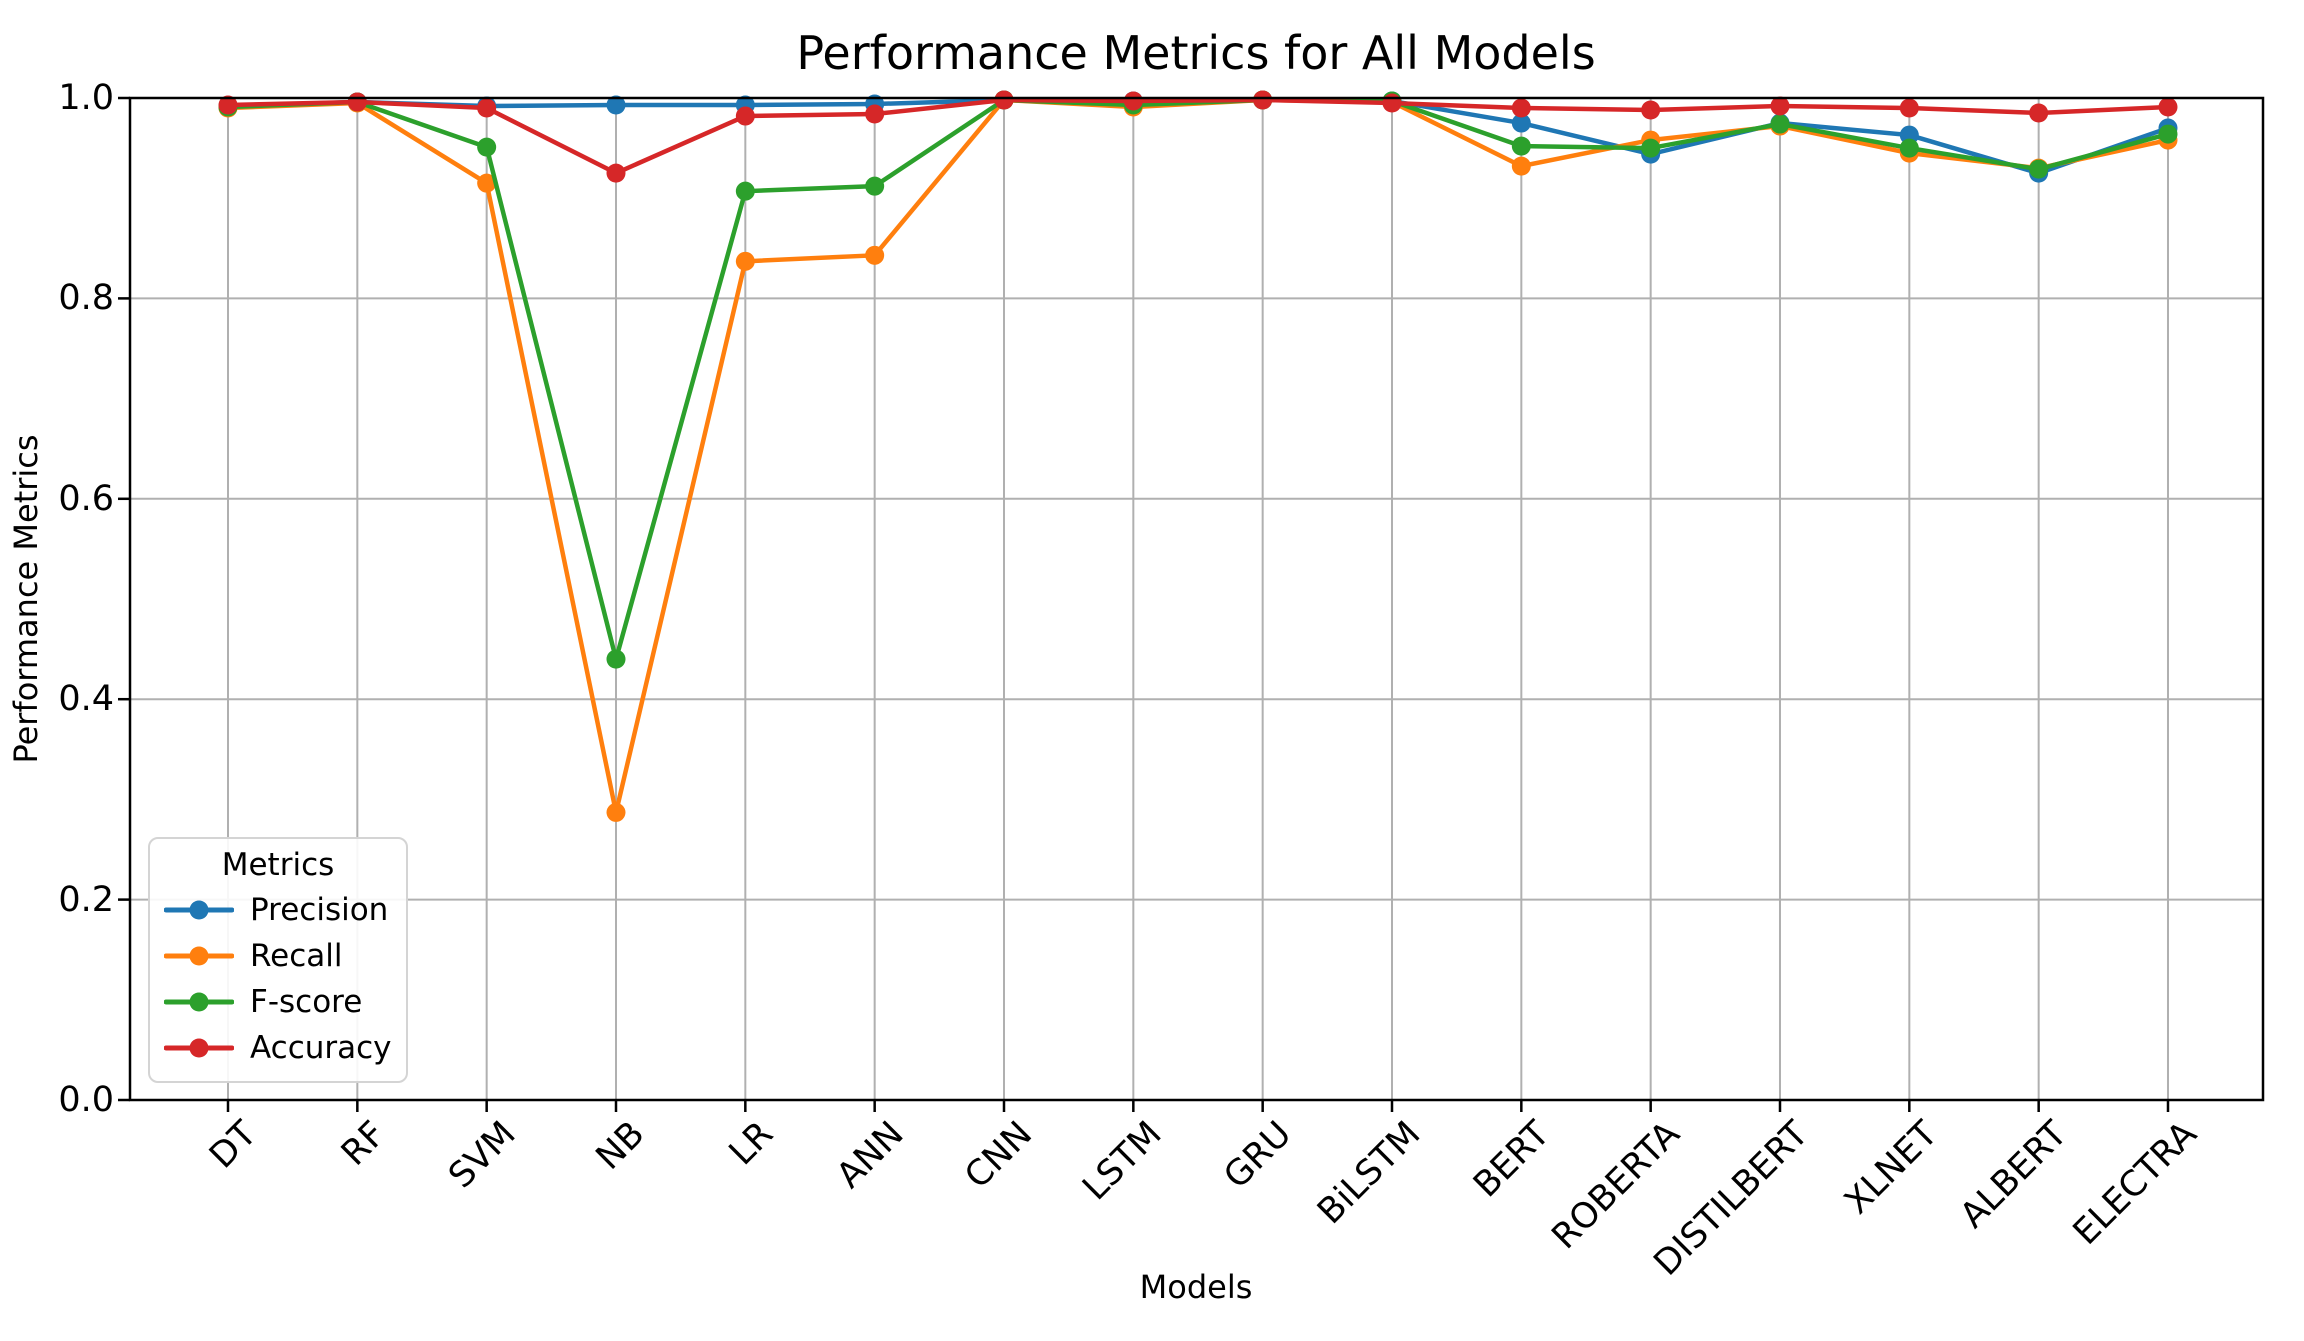 This screenshot has height=1341, width=2304. I want to click on legend-items: Precision Recall F-score Accuracy, so click(278, 979).